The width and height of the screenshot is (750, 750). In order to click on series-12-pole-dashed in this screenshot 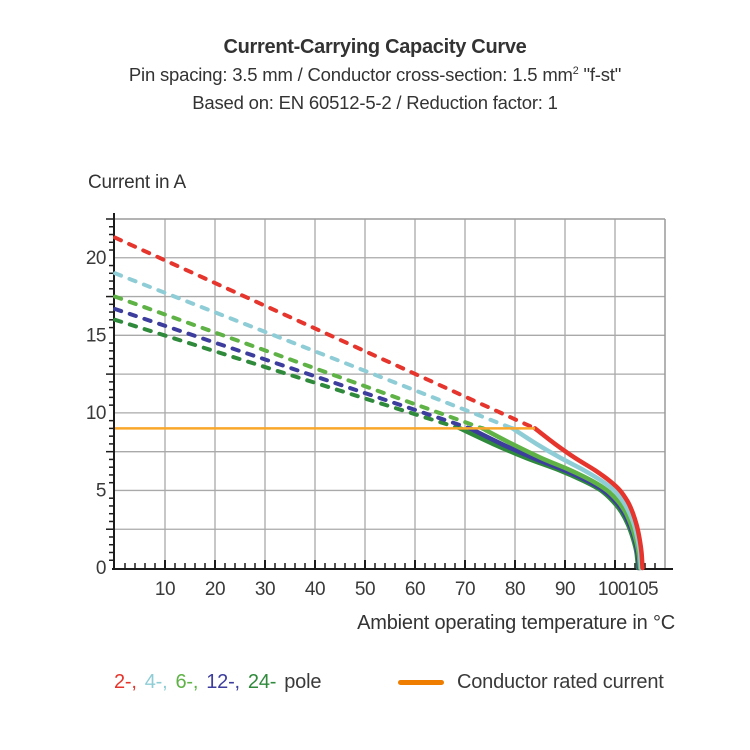, I will do `click(292, 369)`.